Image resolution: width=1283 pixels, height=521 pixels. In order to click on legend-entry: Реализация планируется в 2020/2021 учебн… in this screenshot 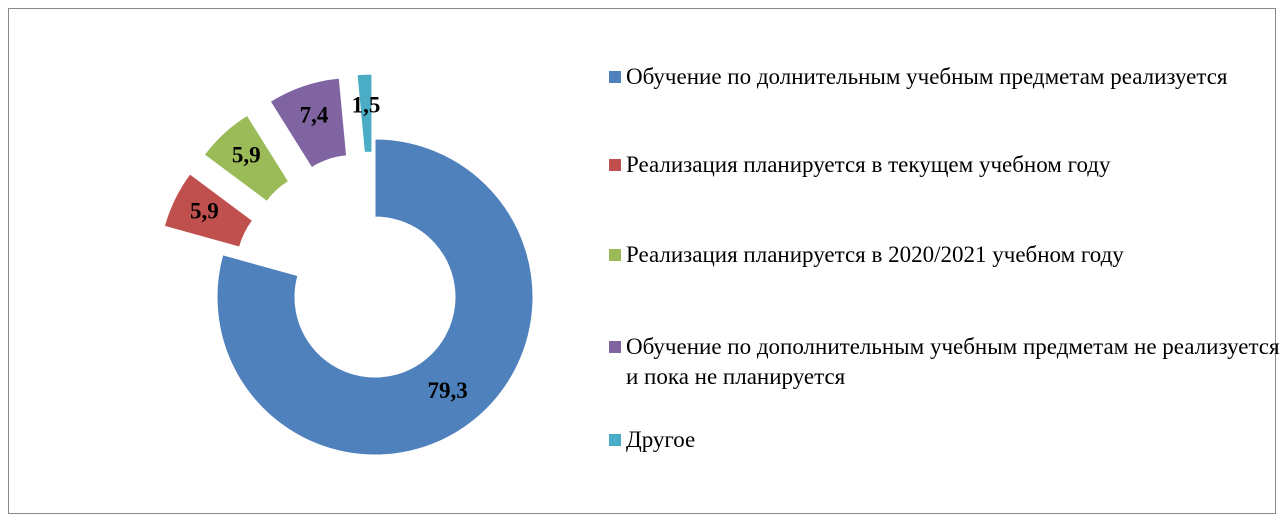, I will do `click(945, 255)`.